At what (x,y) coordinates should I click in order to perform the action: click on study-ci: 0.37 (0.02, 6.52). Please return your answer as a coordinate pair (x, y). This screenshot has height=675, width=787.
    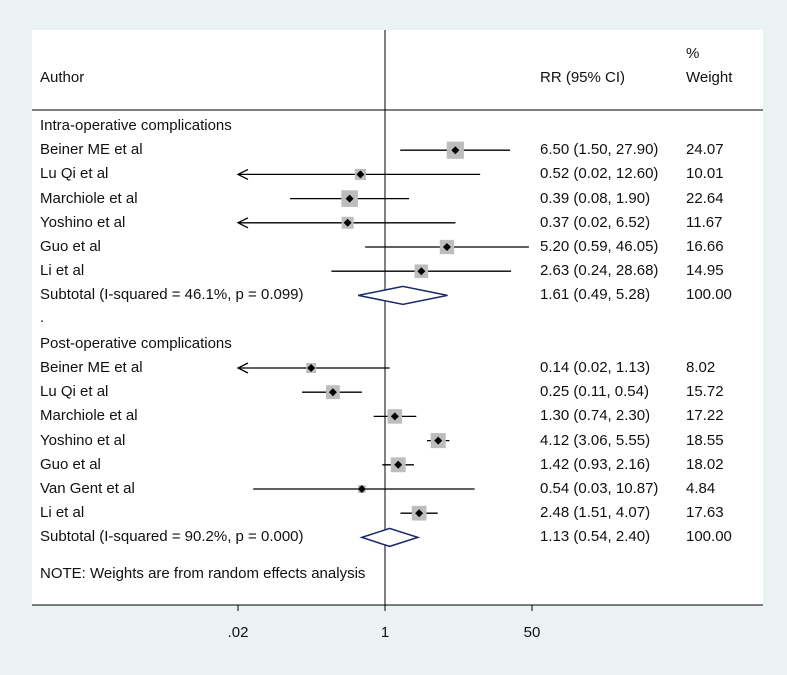
    Looking at the image, I should click on (595, 222).